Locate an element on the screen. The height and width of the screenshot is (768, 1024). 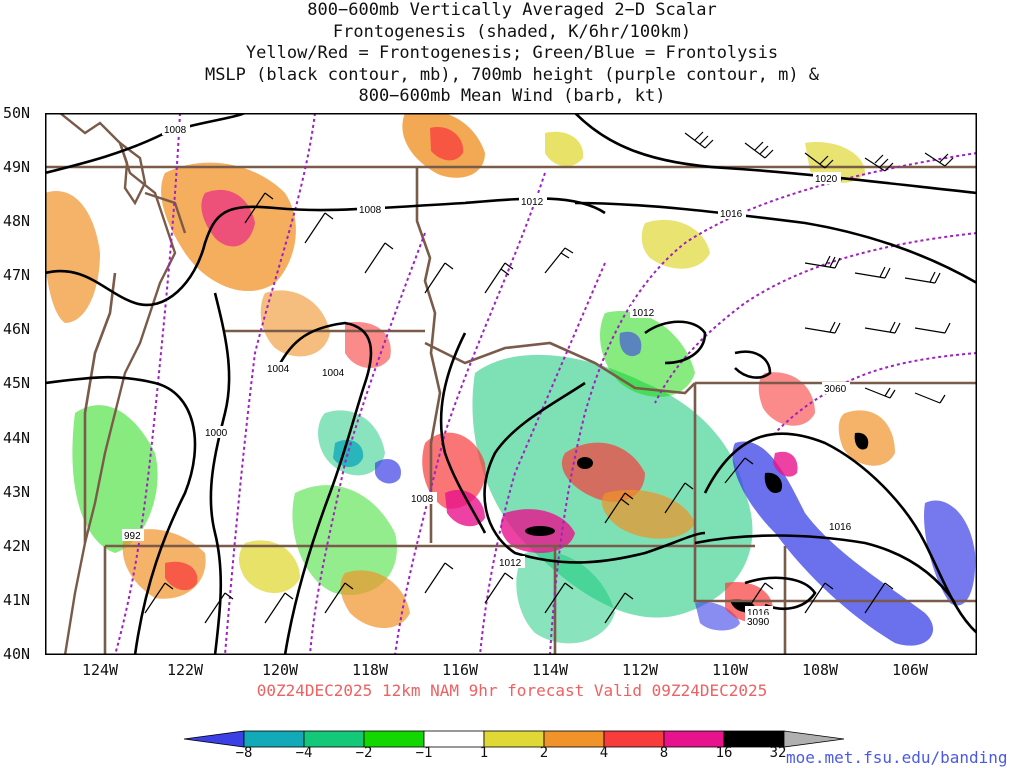
svg-text: 1020 is located at coordinates (826, 179).